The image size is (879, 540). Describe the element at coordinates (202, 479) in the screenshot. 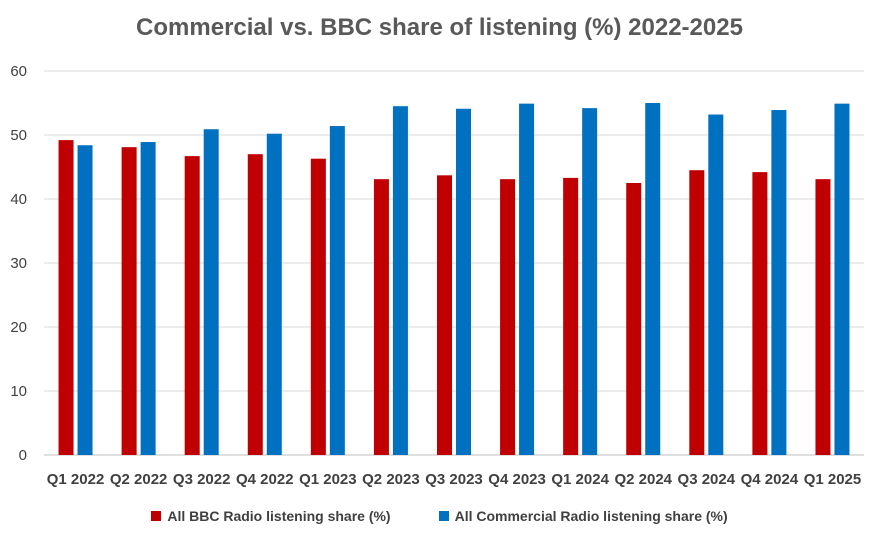

I see `x-tick-label: Q3 2022` at that location.